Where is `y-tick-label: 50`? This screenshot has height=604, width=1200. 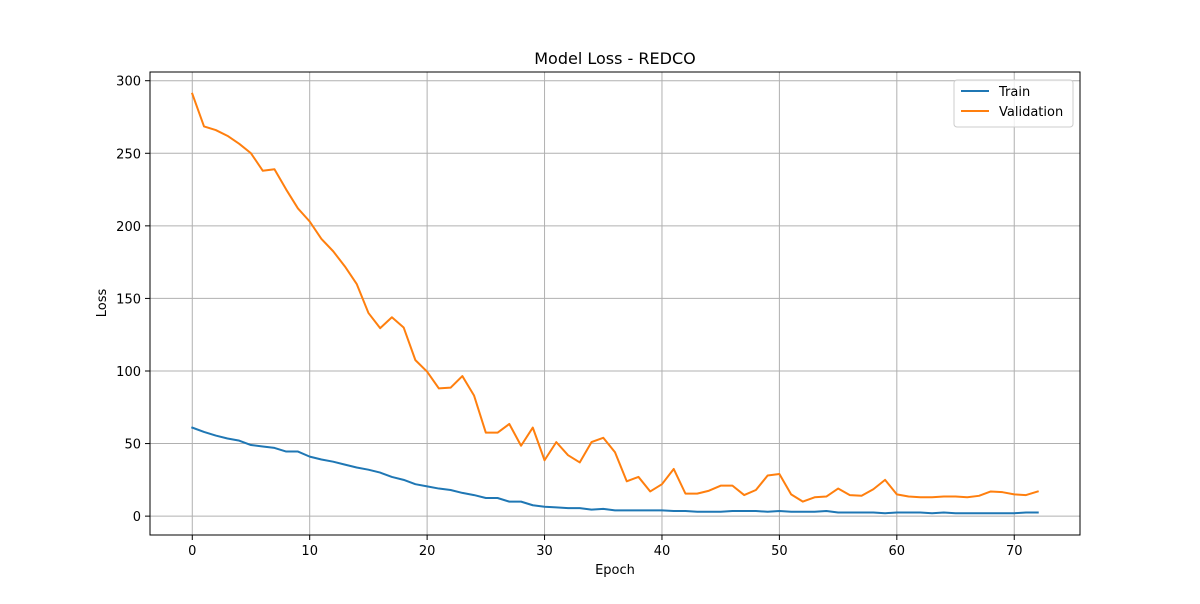 y-tick-label: 50 is located at coordinates (132, 445).